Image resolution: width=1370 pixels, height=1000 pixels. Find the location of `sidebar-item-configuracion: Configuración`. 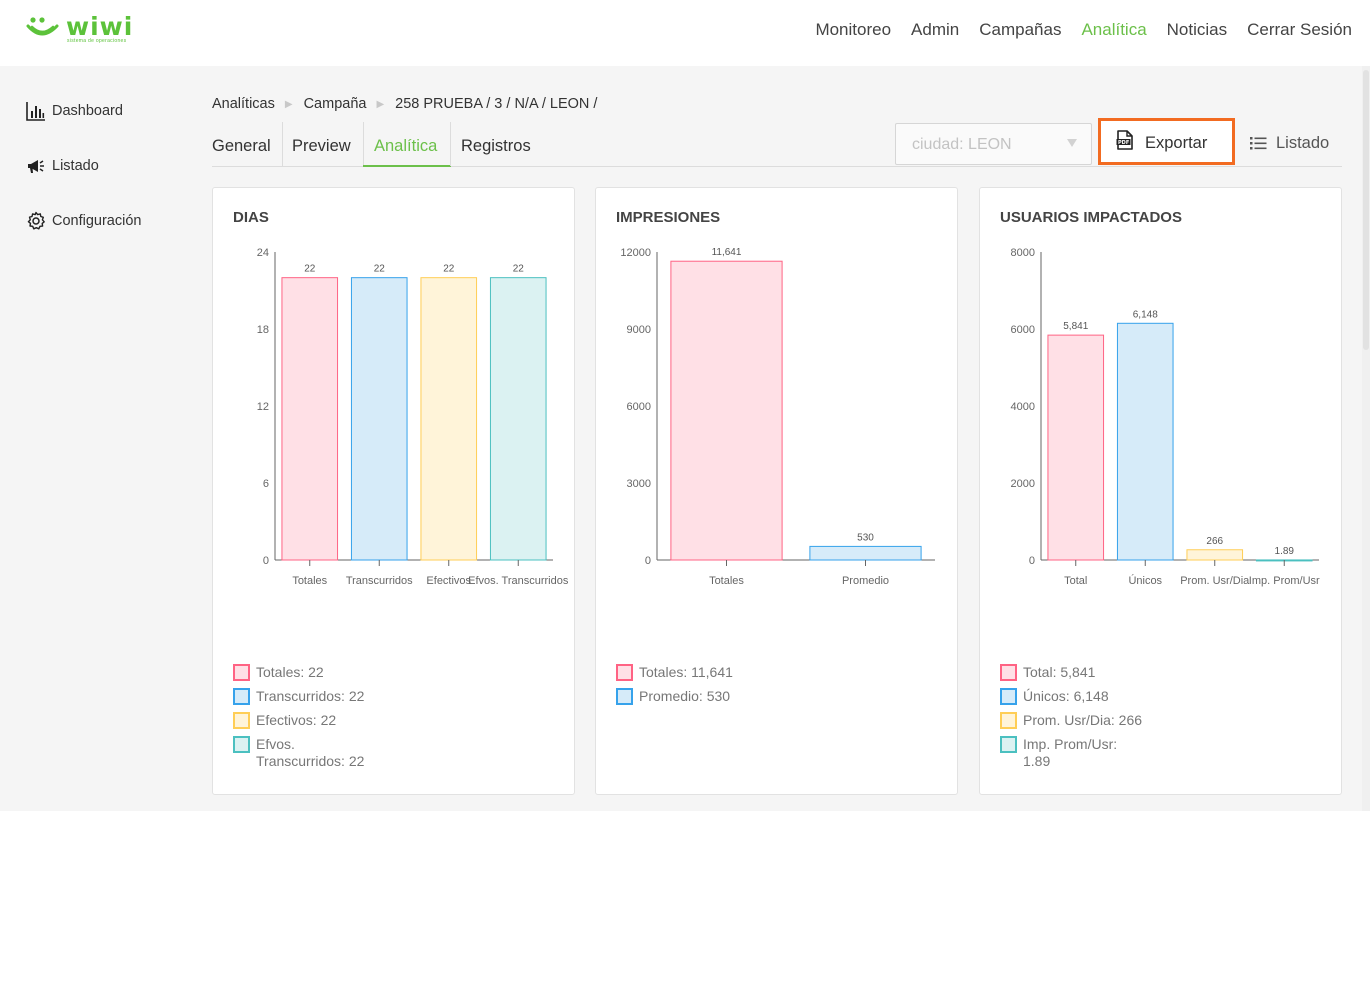

sidebar-item-configuracion: Configuración is located at coordinates (83, 221).